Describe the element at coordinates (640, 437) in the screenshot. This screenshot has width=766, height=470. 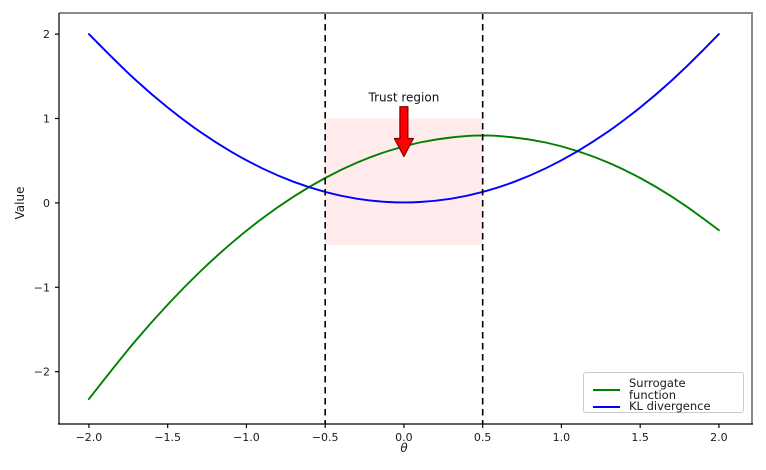
I see `x-tick-label: 1.5` at that location.